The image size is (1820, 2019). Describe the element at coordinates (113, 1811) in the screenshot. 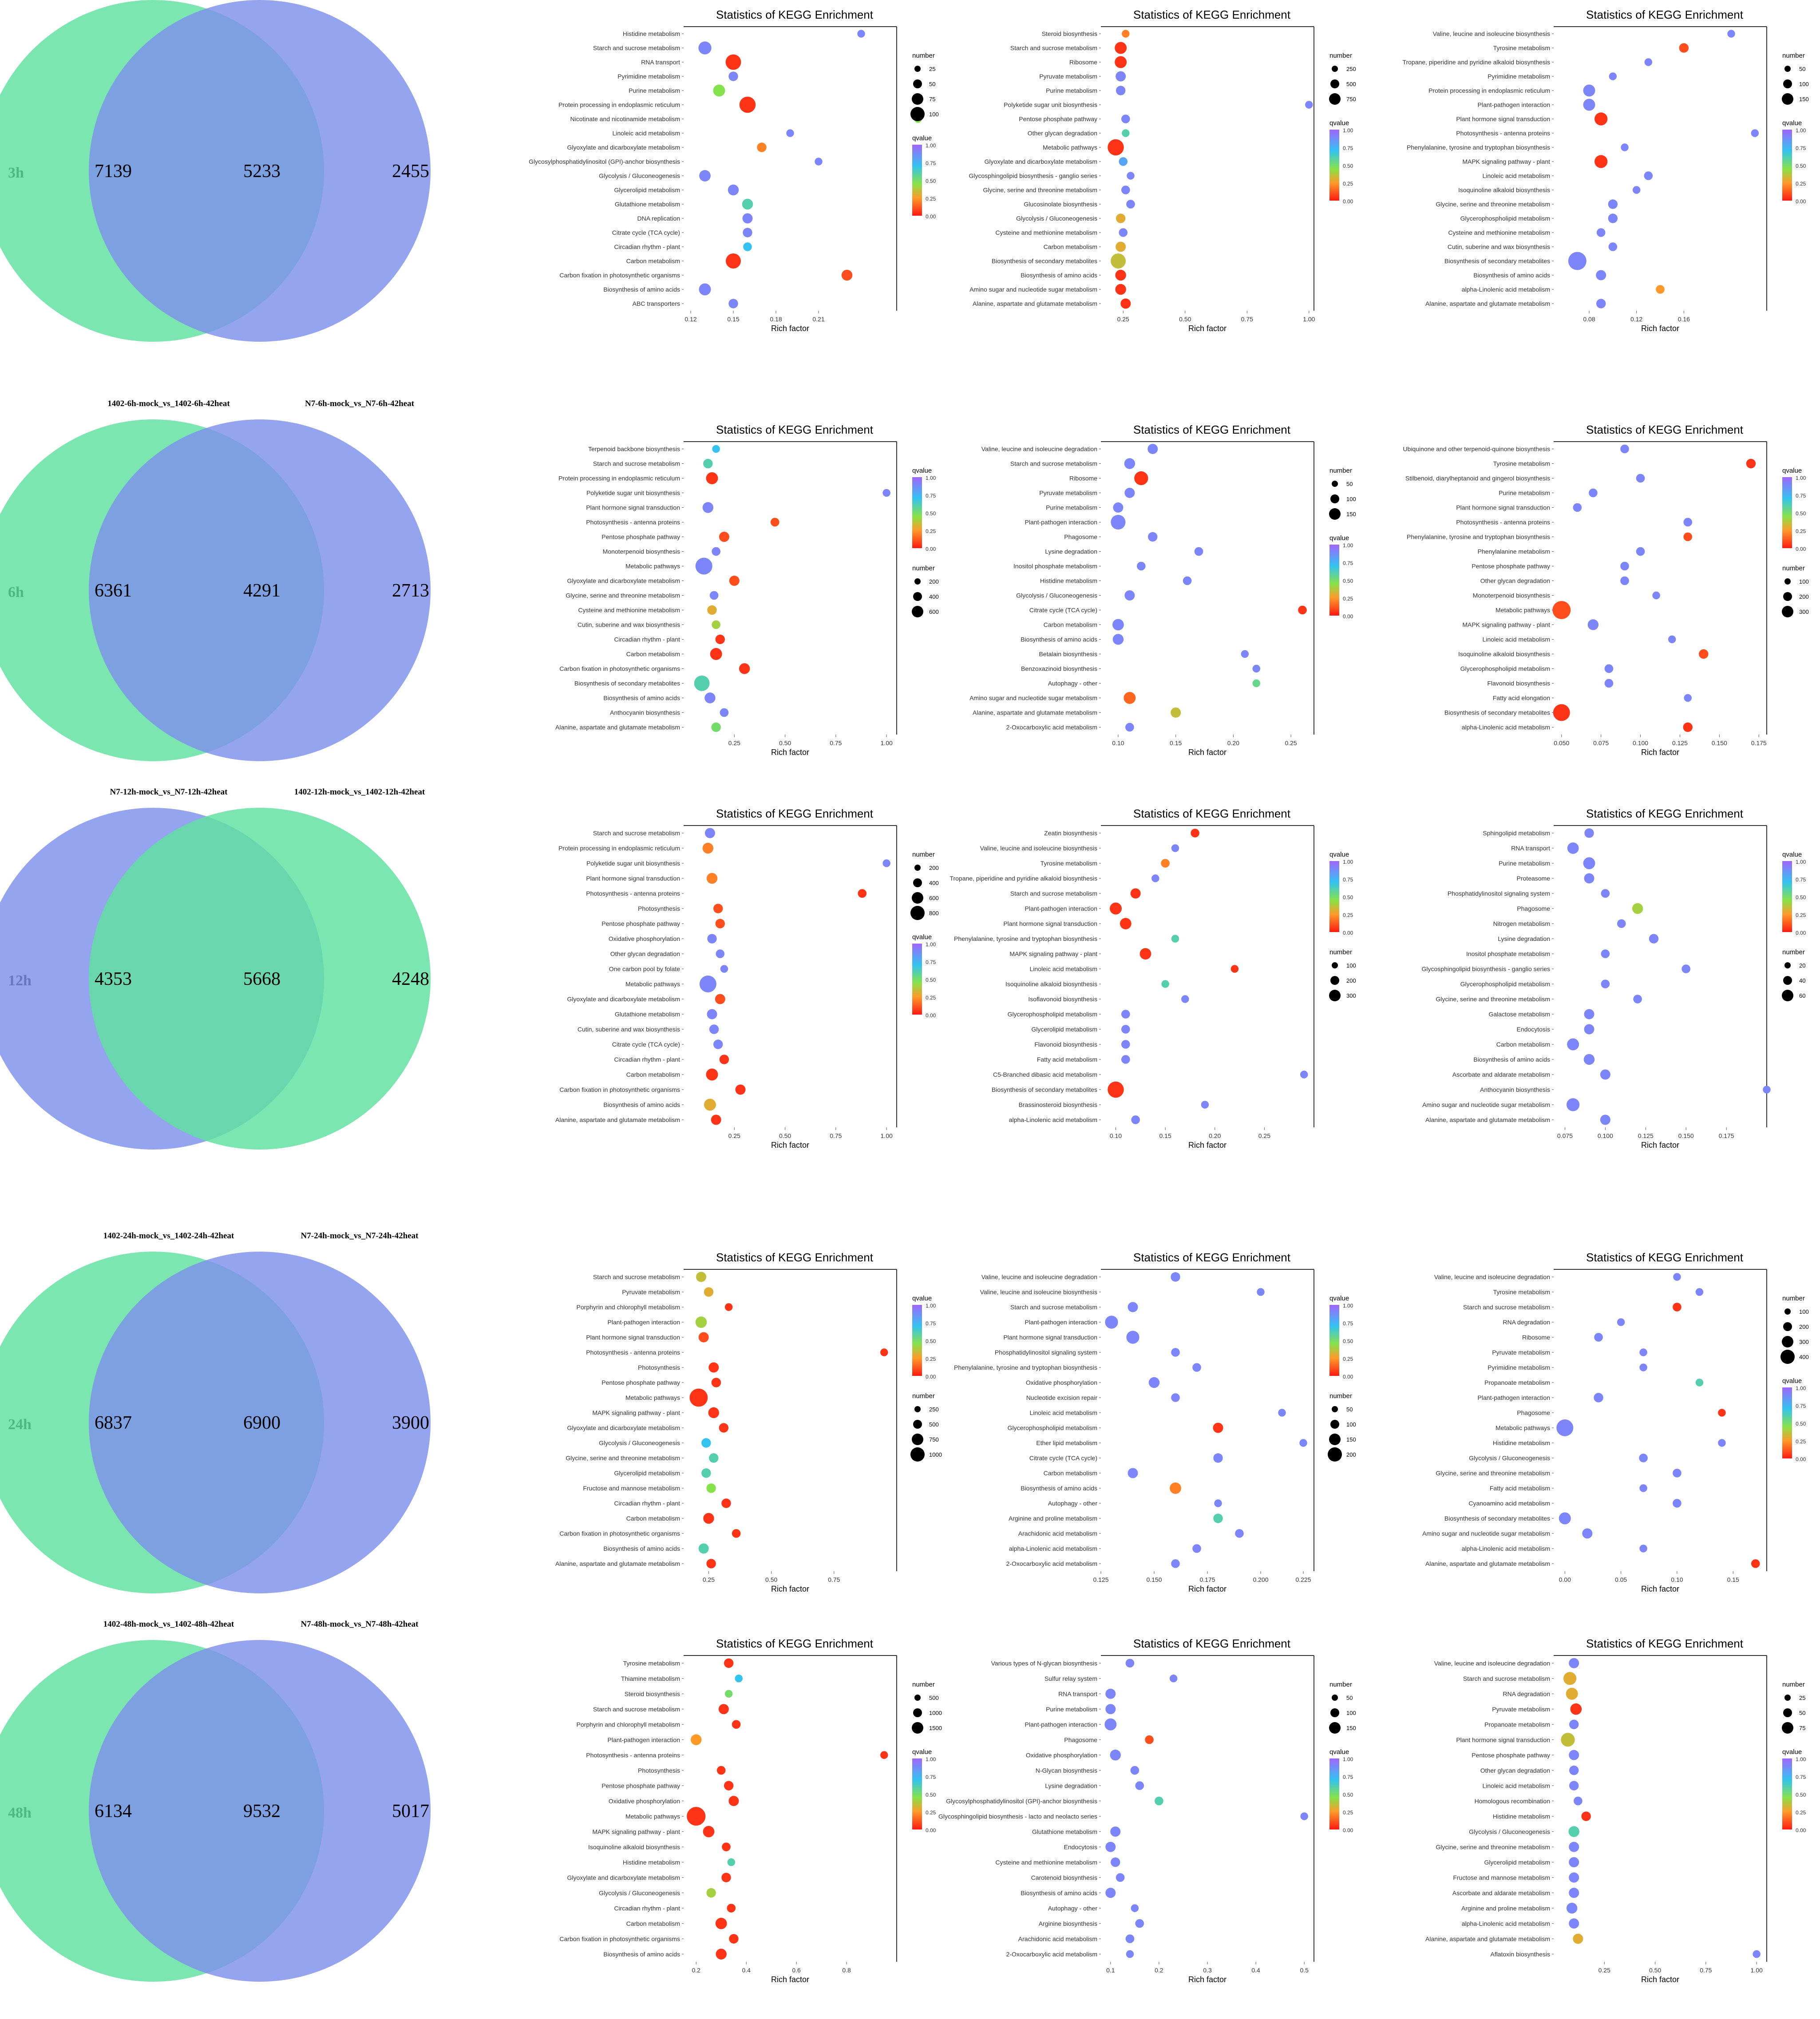

I see `venn-left-count: 6134` at that location.